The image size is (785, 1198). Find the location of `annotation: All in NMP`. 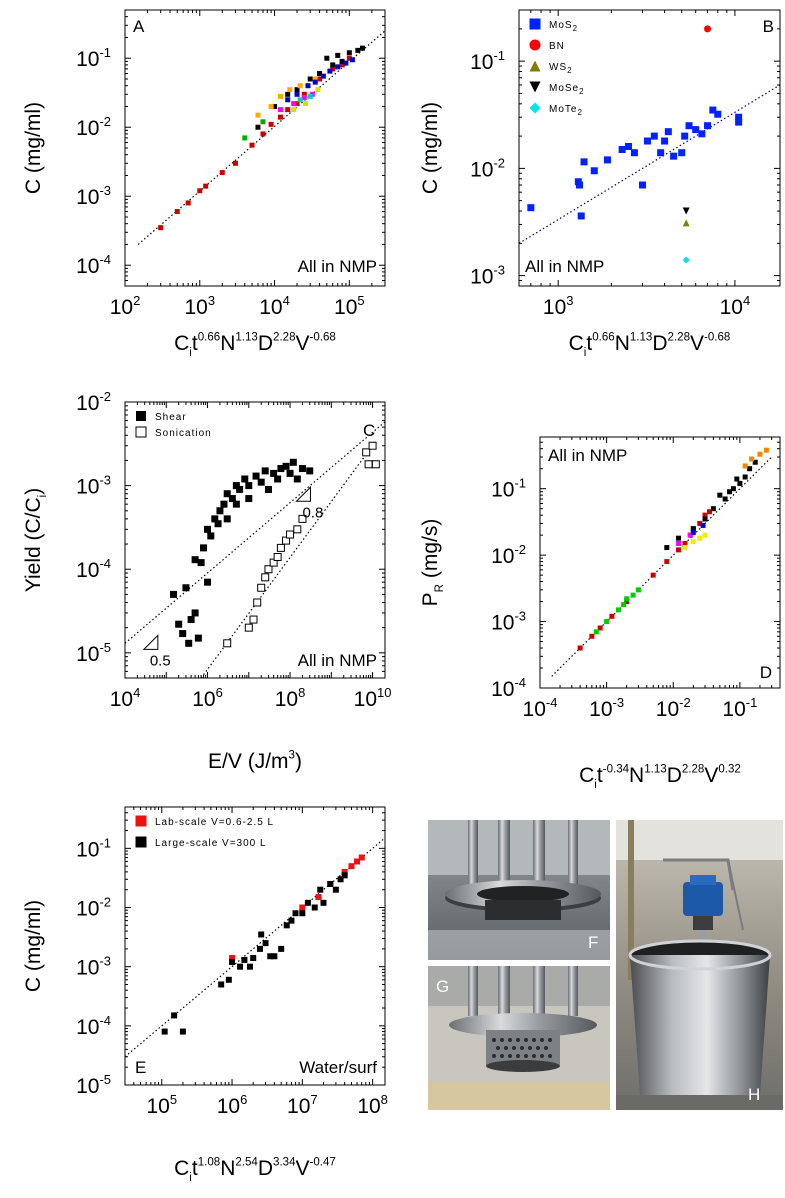

annotation: All in NMP is located at coordinates (337, 660).